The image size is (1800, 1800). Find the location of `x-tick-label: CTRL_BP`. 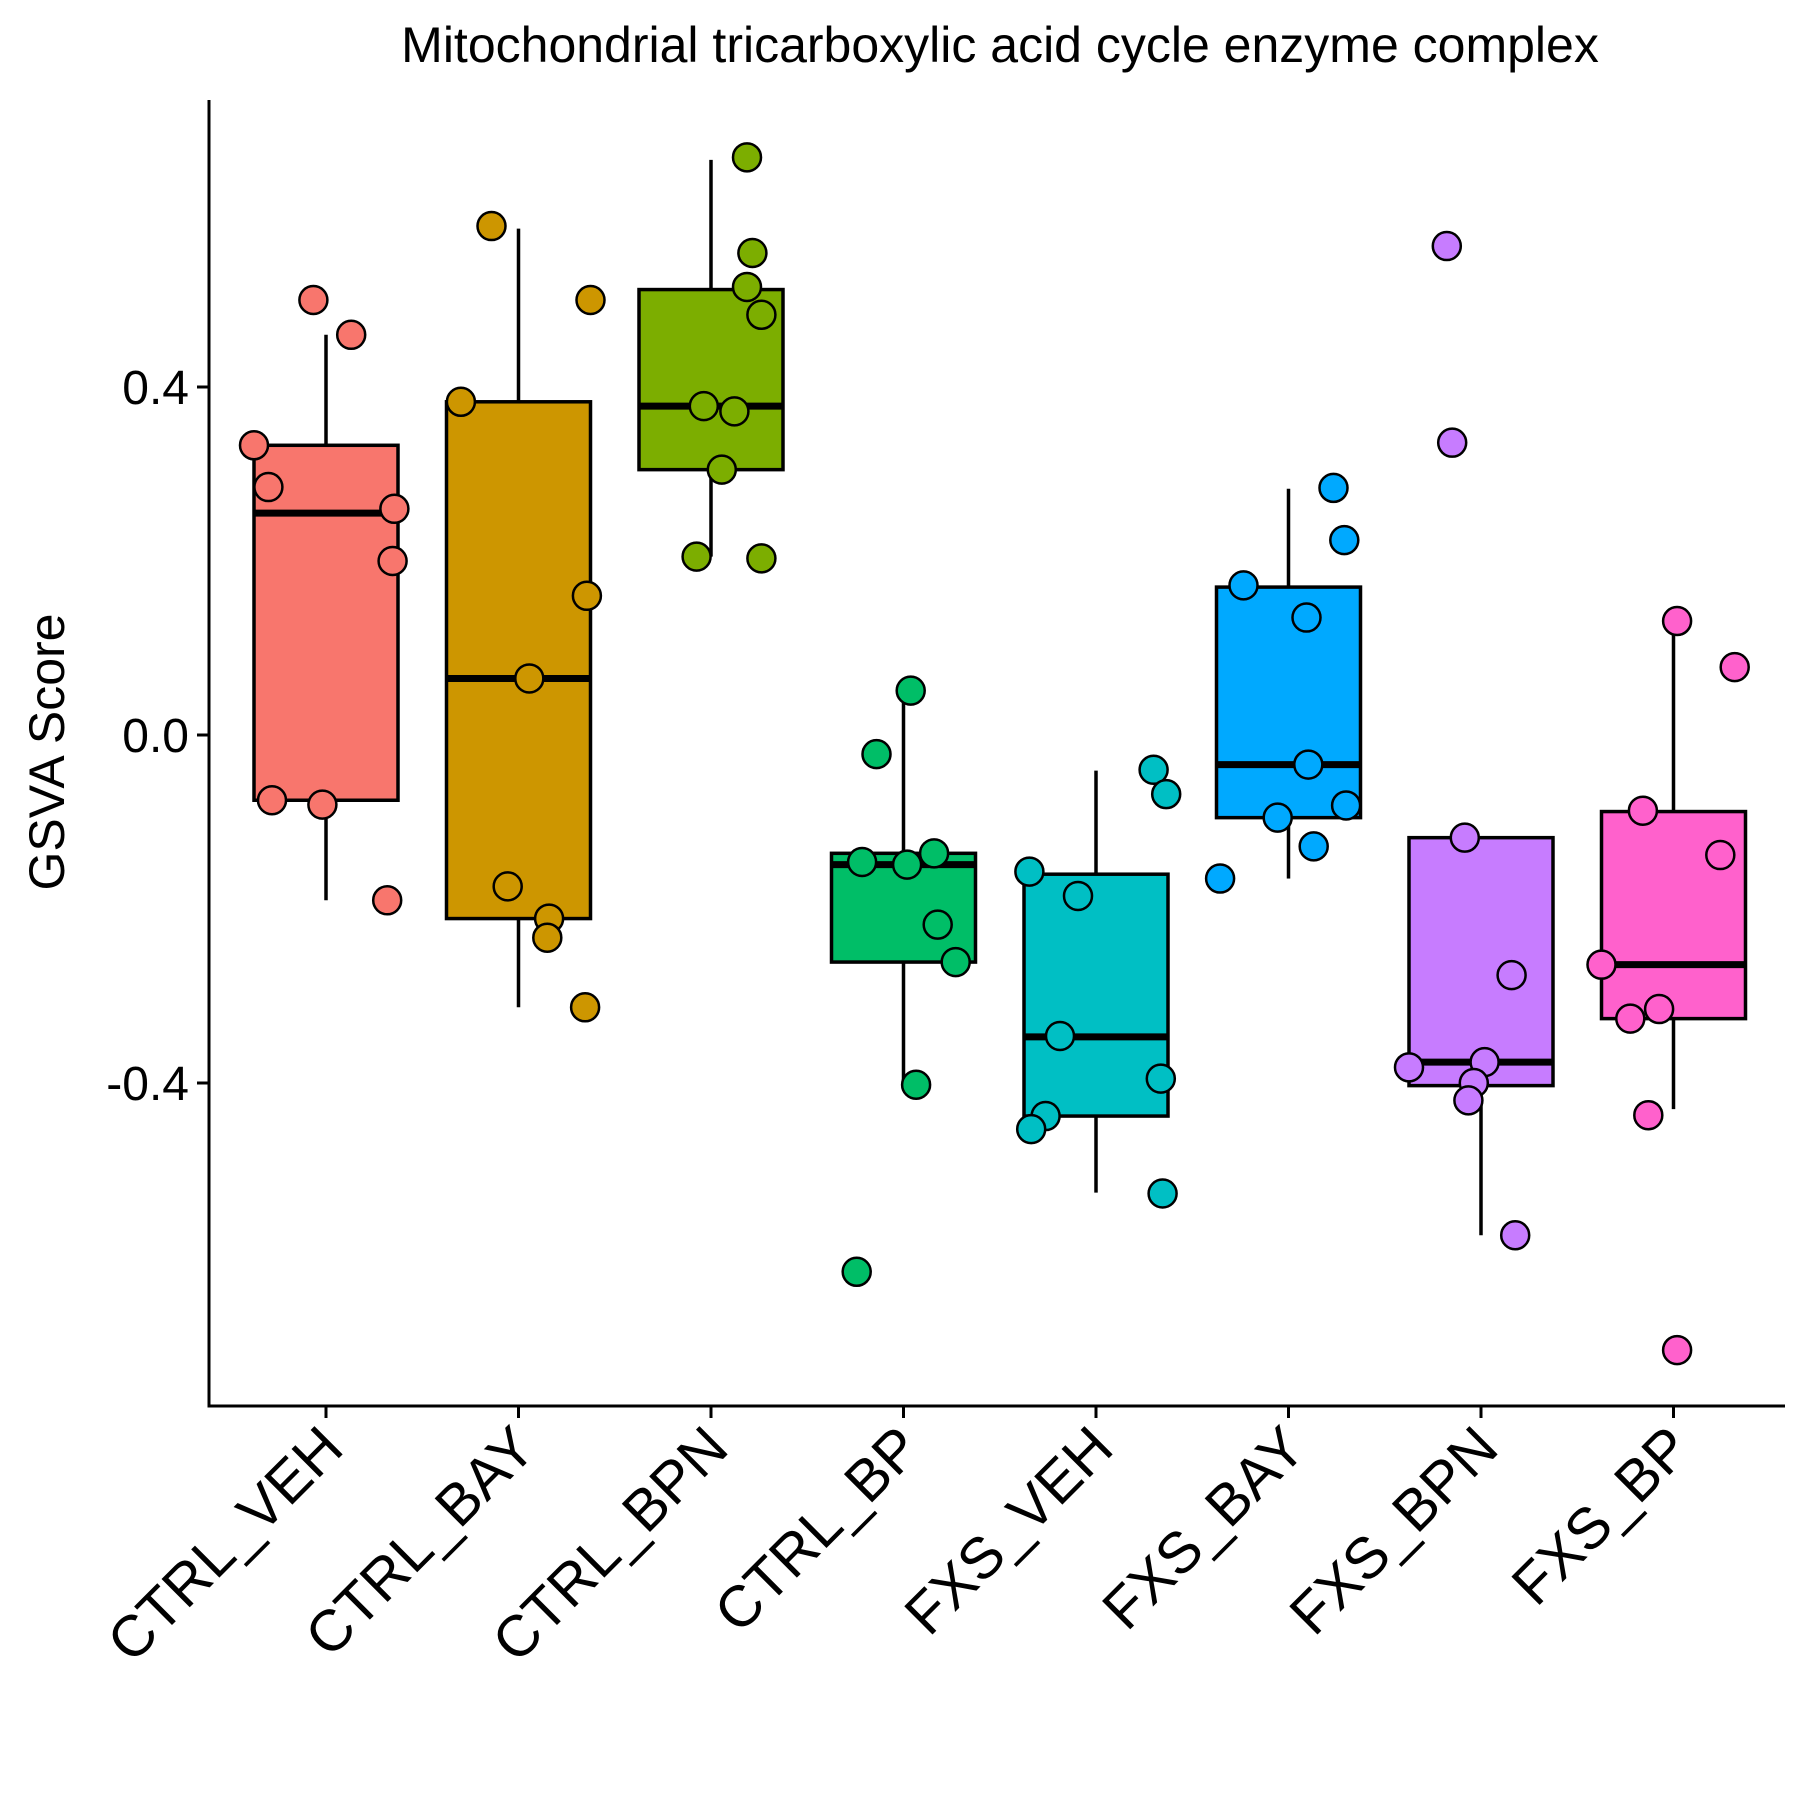

x-tick-label: CTRL_BP is located at coordinates (817, 1529).